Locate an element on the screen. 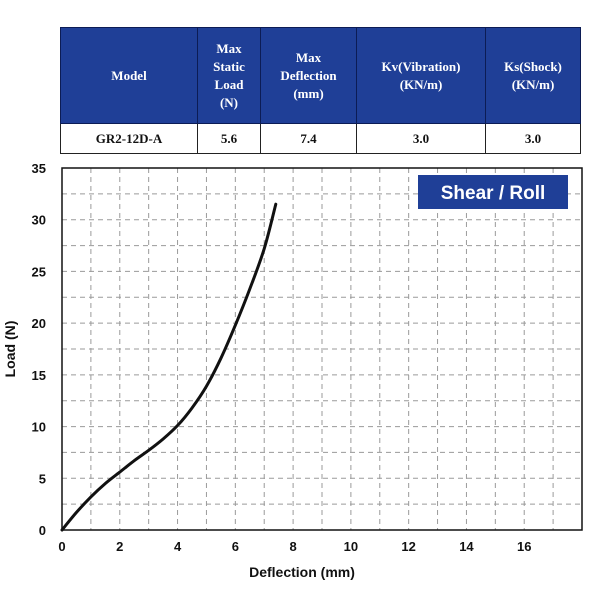 The image size is (600, 600). header-max-deflection: Max Deflection (mm) is located at coordinates (308, 75).